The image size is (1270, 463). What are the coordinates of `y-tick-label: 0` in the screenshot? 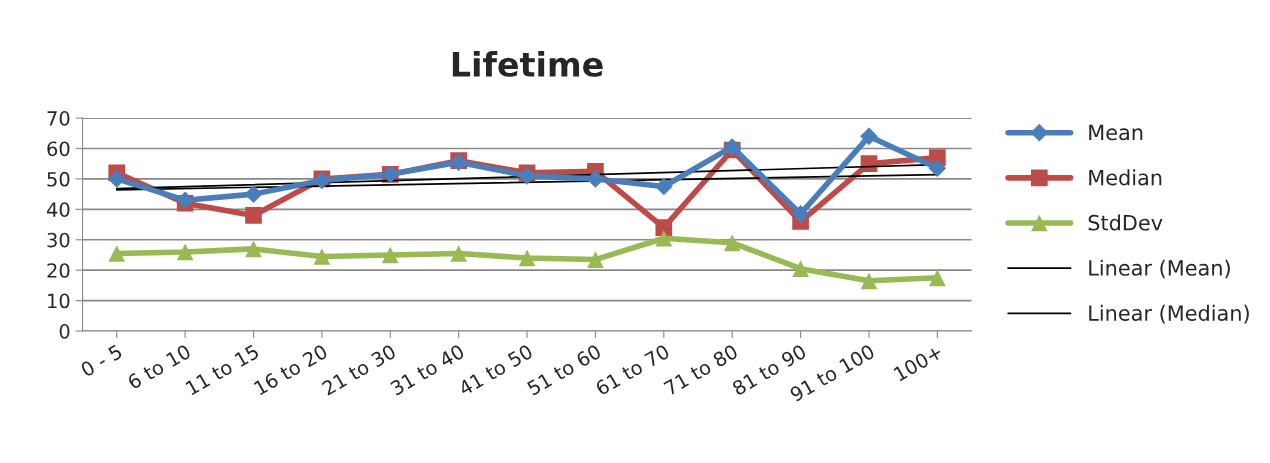 It's located at (64, 331).